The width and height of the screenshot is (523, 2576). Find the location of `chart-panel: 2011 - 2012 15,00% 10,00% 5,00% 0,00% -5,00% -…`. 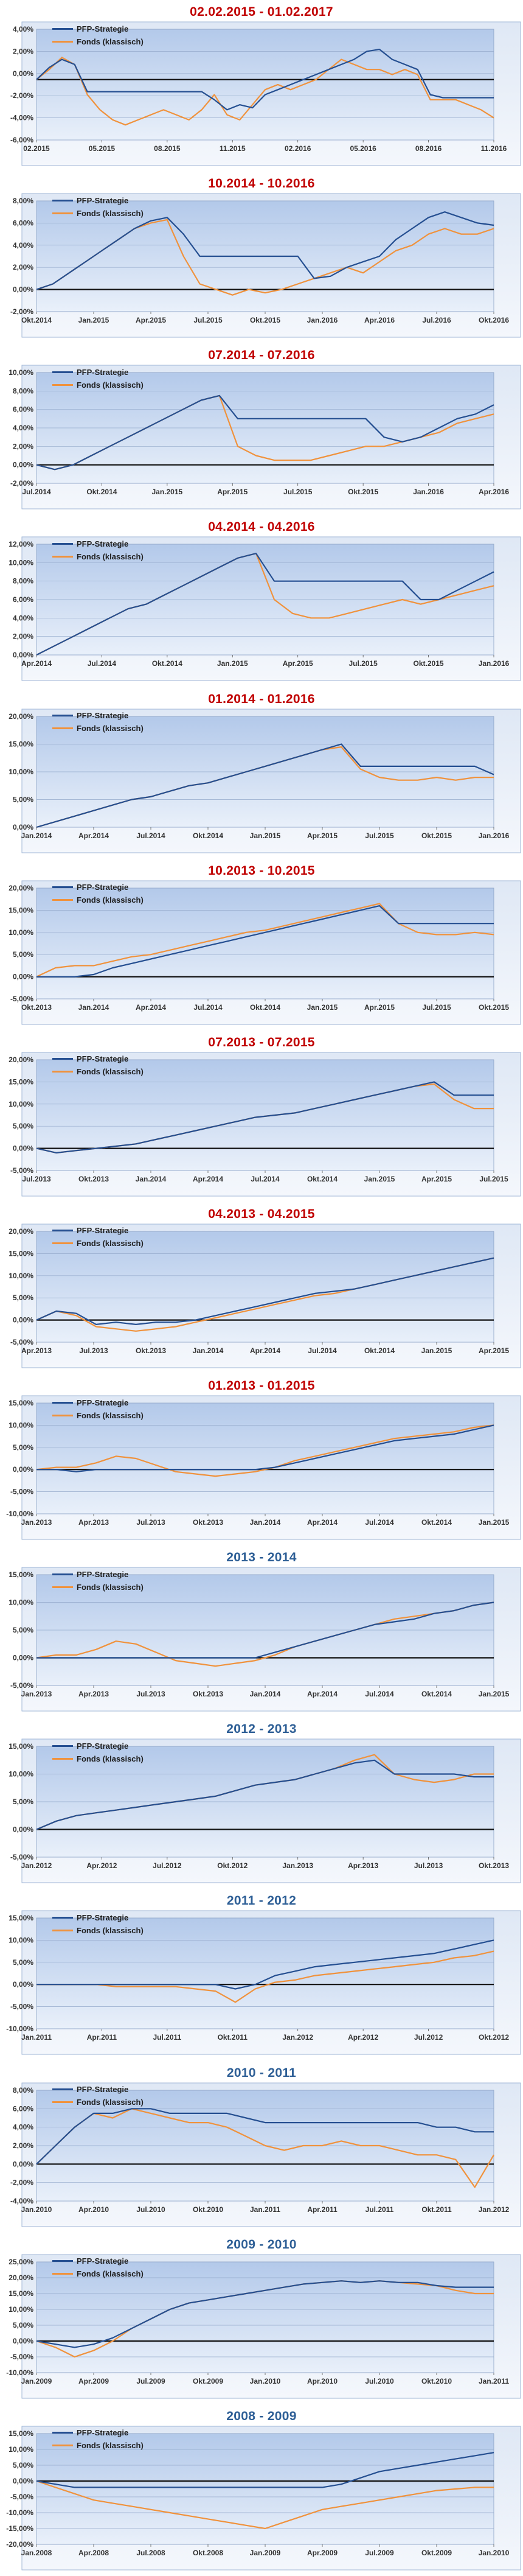

chart-panel: 2011 - 2012 15,00% 10,00% 5,00% 0,00% -5,00% -… is located at coordinates (261, 1974).